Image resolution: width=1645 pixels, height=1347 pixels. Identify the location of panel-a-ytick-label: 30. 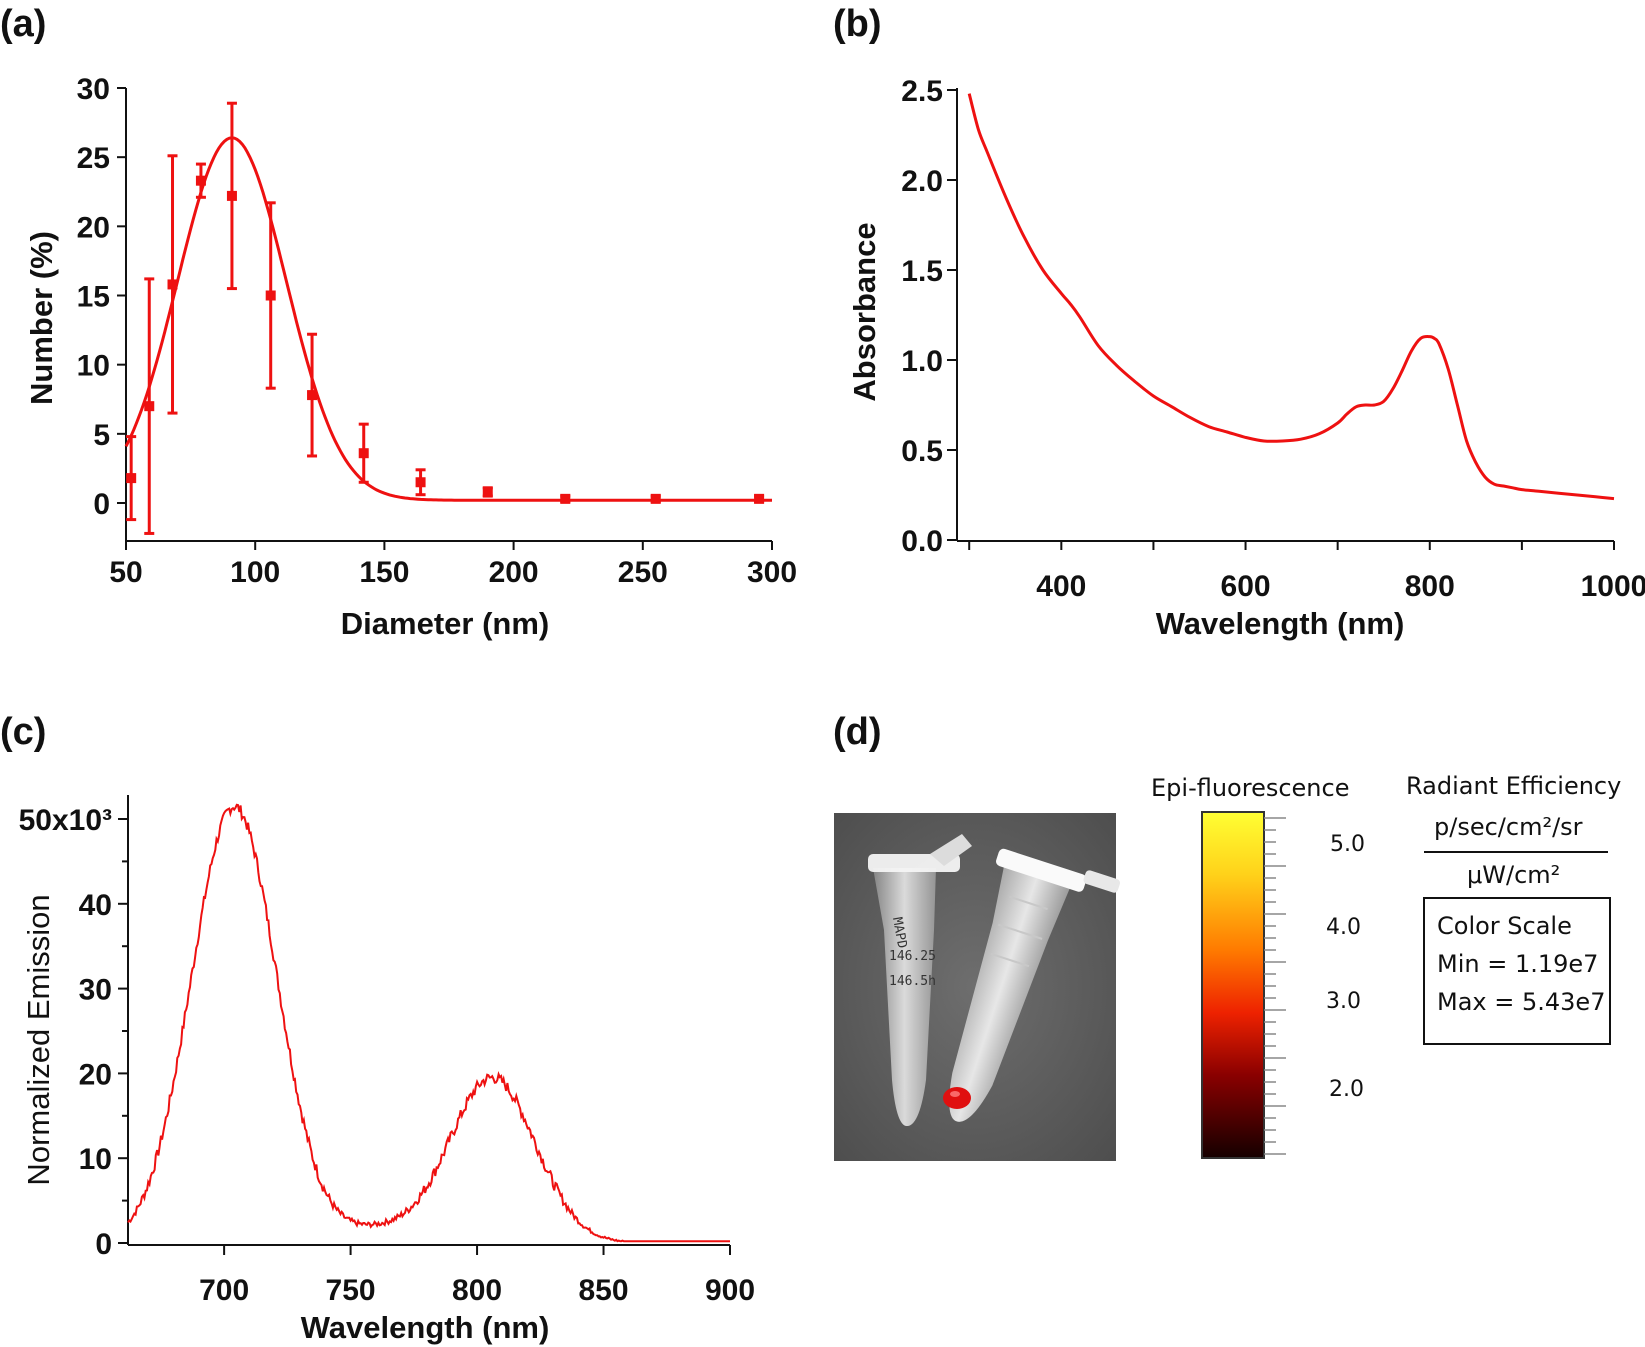
(93, 89).